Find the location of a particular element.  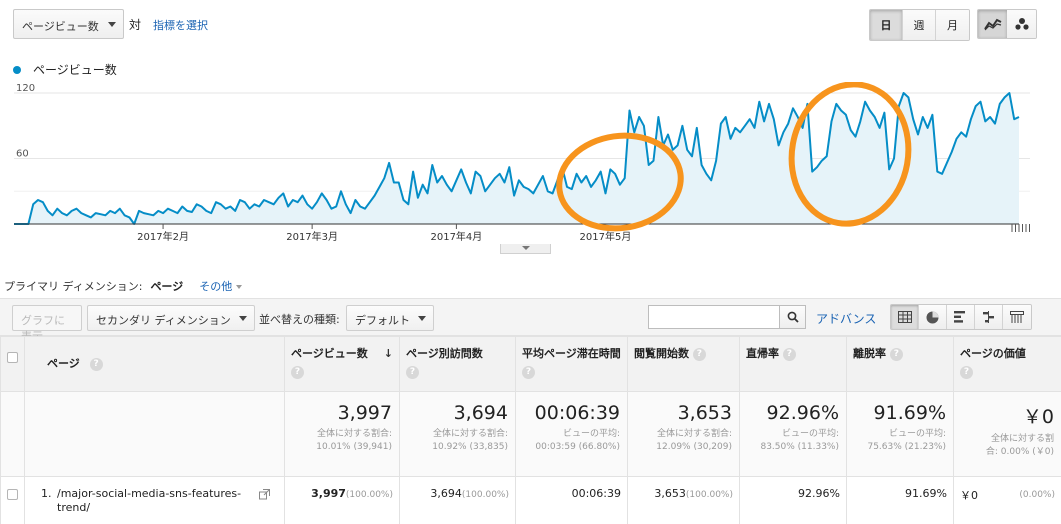

legend-dot-icon is located at coordinates (17, 69).